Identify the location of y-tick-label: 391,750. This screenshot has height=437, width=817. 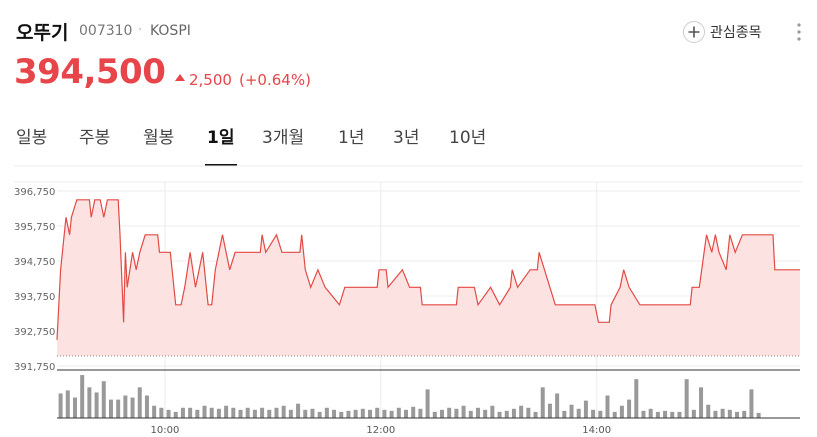
(34, 367).